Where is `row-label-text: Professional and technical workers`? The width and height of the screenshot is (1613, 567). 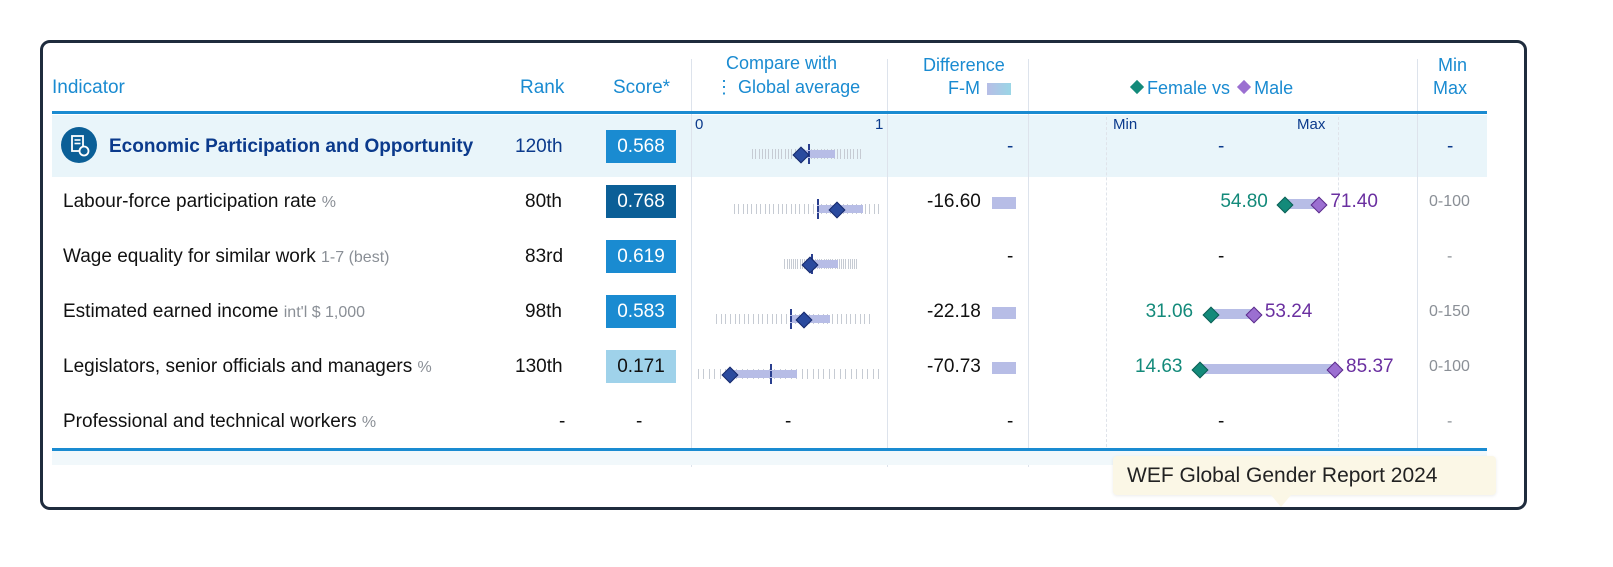 row-label-text: Professional and technical workers is located at coordinates (210, 421).